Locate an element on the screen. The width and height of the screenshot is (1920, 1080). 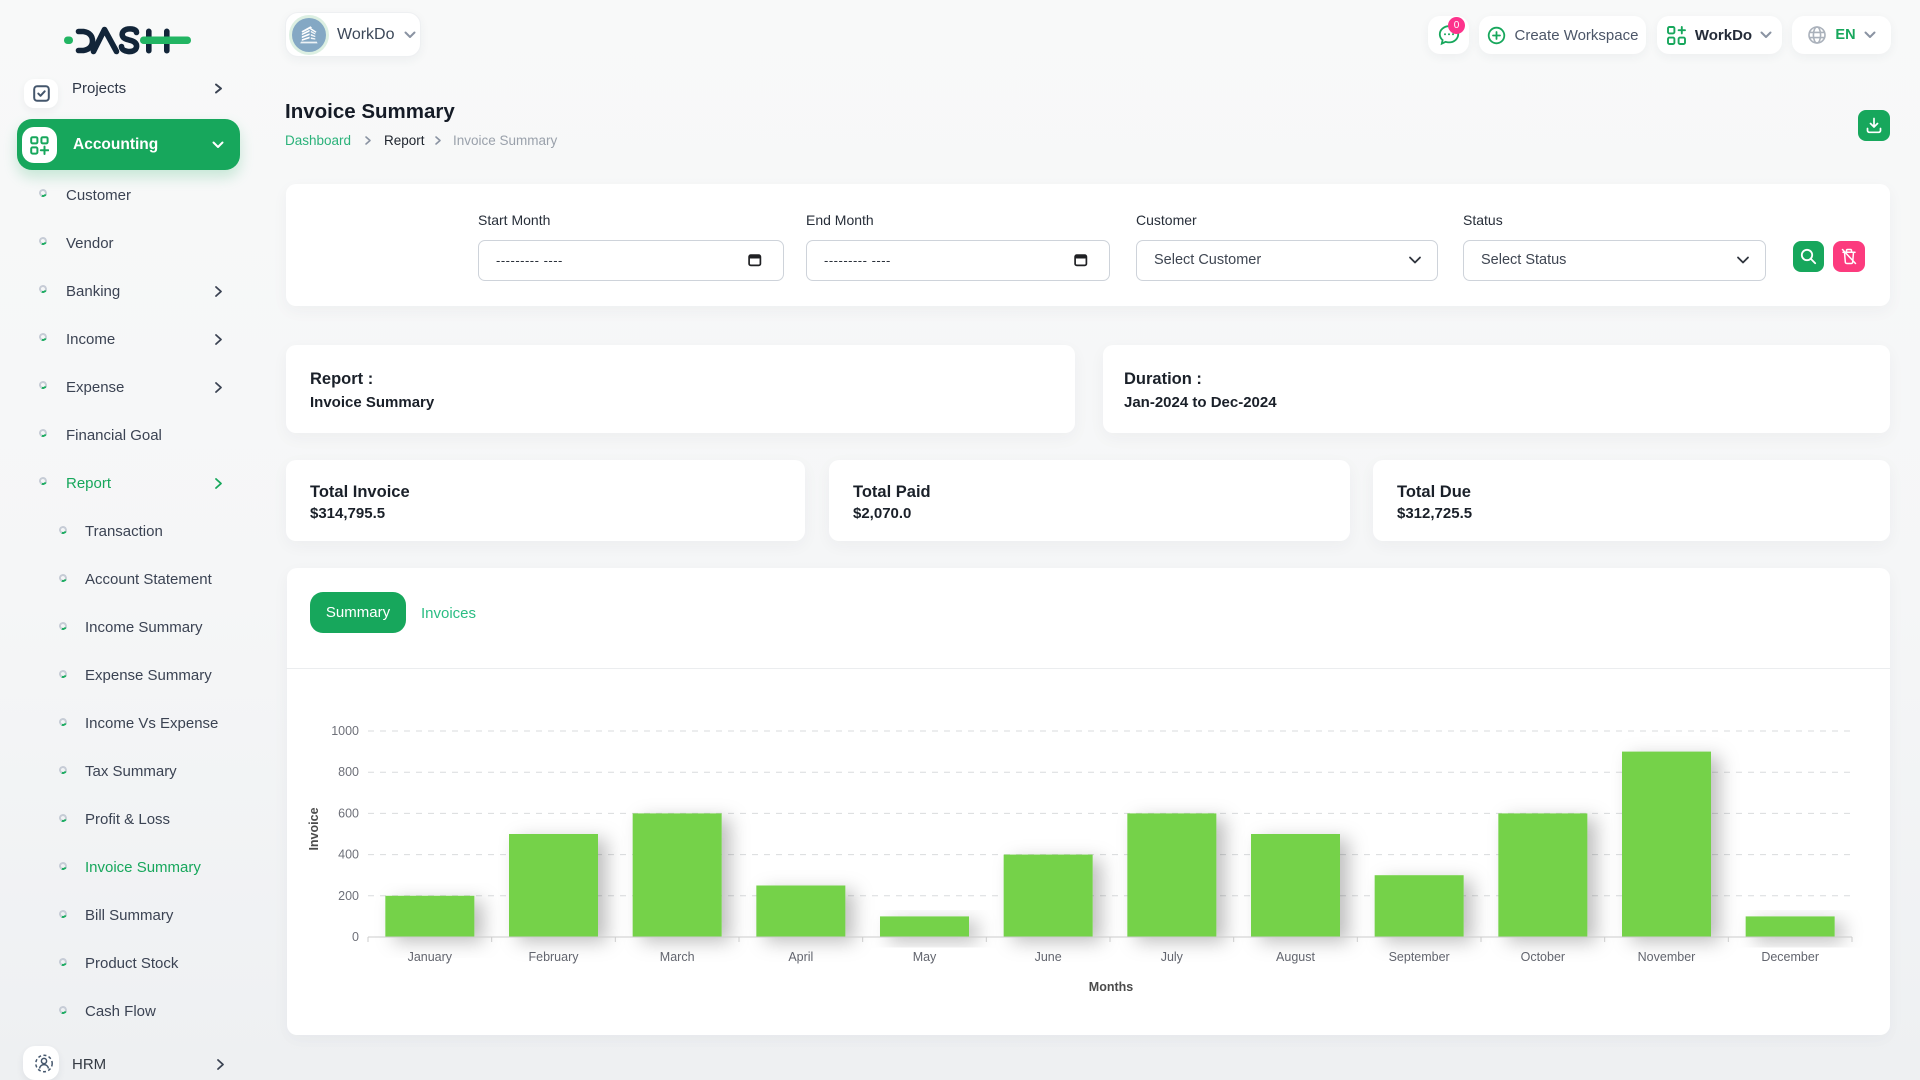
svg-text: 1000 is located at coordinates (345, 731).